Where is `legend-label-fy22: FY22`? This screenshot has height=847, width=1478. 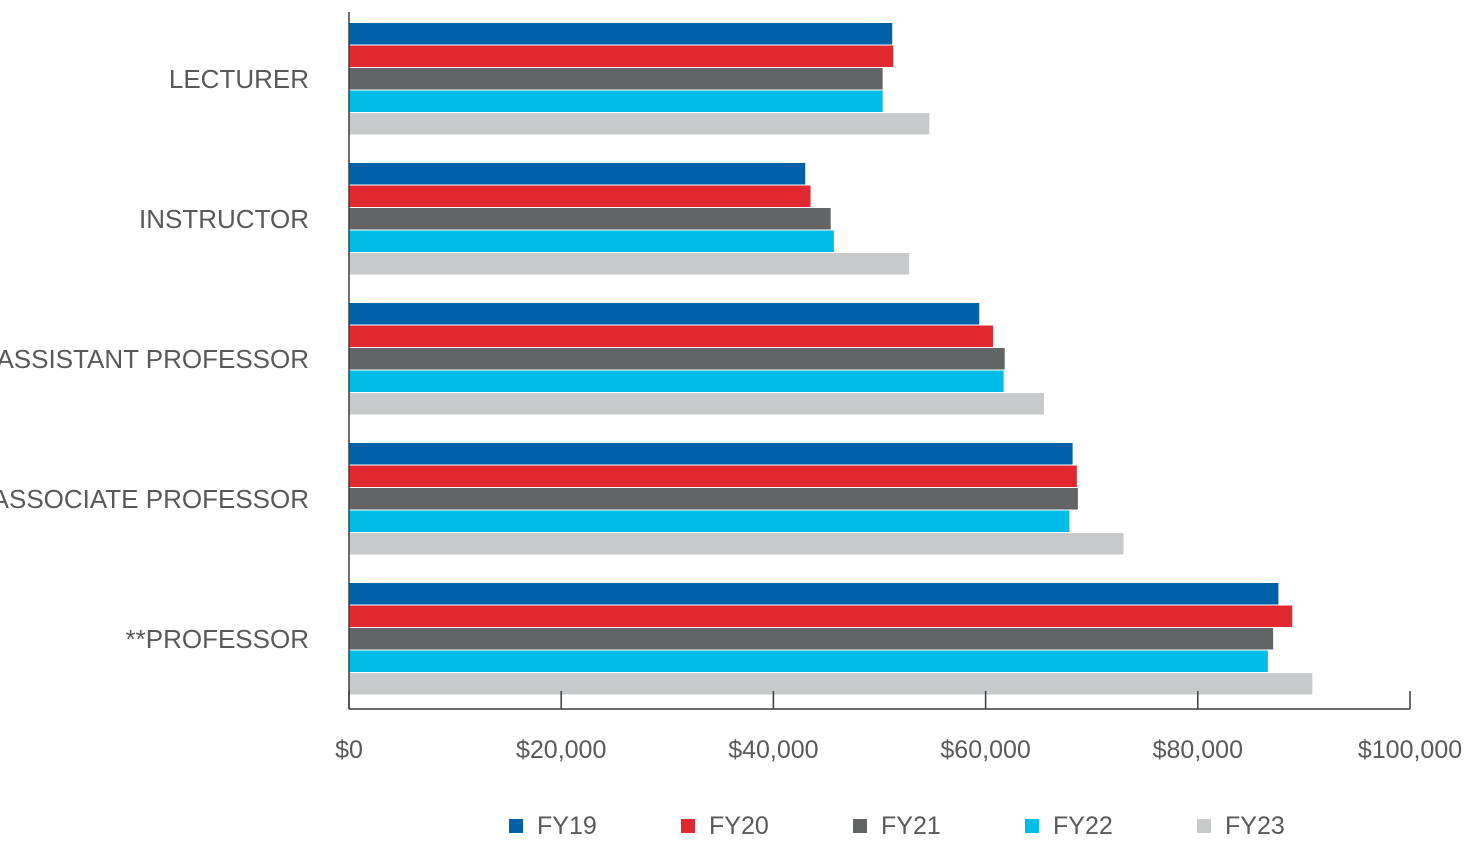 legend-label-fy22: FY22 is located at coordinates (1083, 826).